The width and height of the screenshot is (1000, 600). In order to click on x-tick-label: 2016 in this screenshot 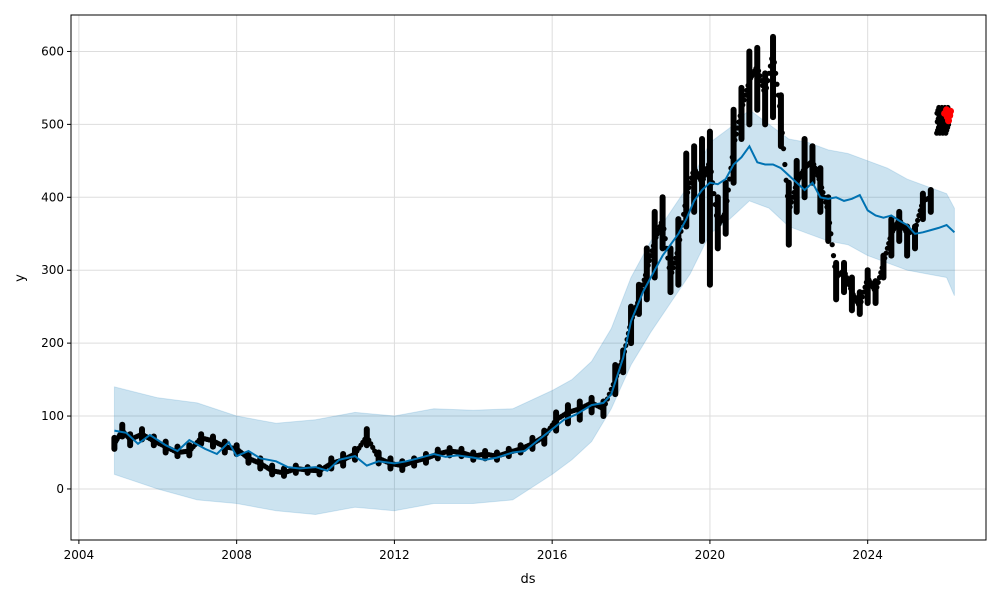, I will do `click(552, 555)`.